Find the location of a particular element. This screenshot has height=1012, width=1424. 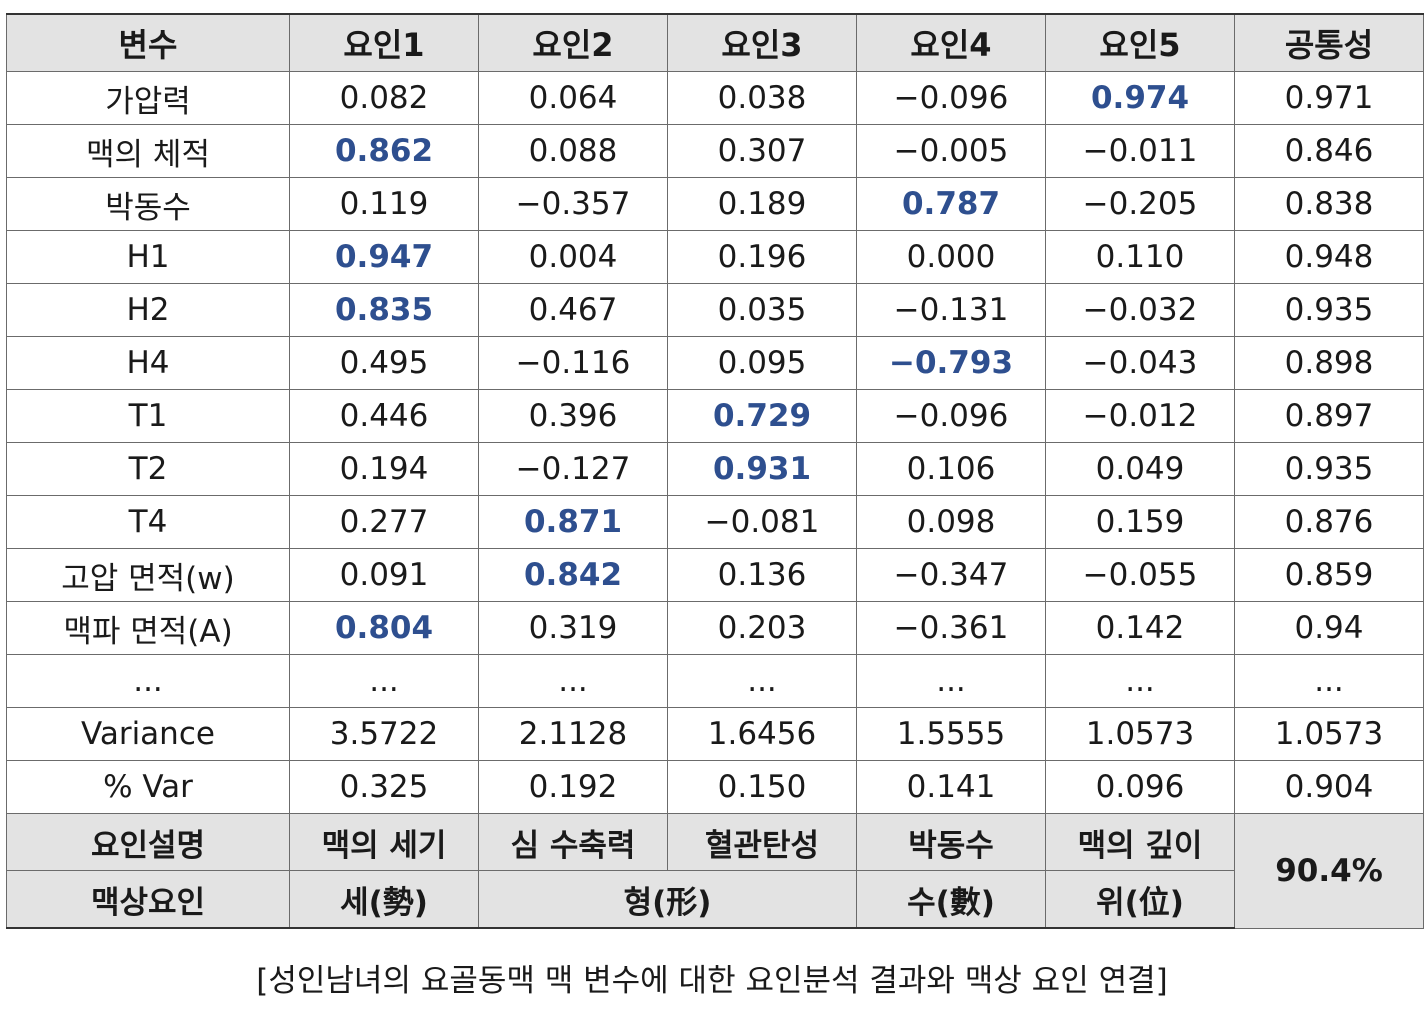

pulse-factor-2-3: 형(形) is located at coordinates (667, 899).